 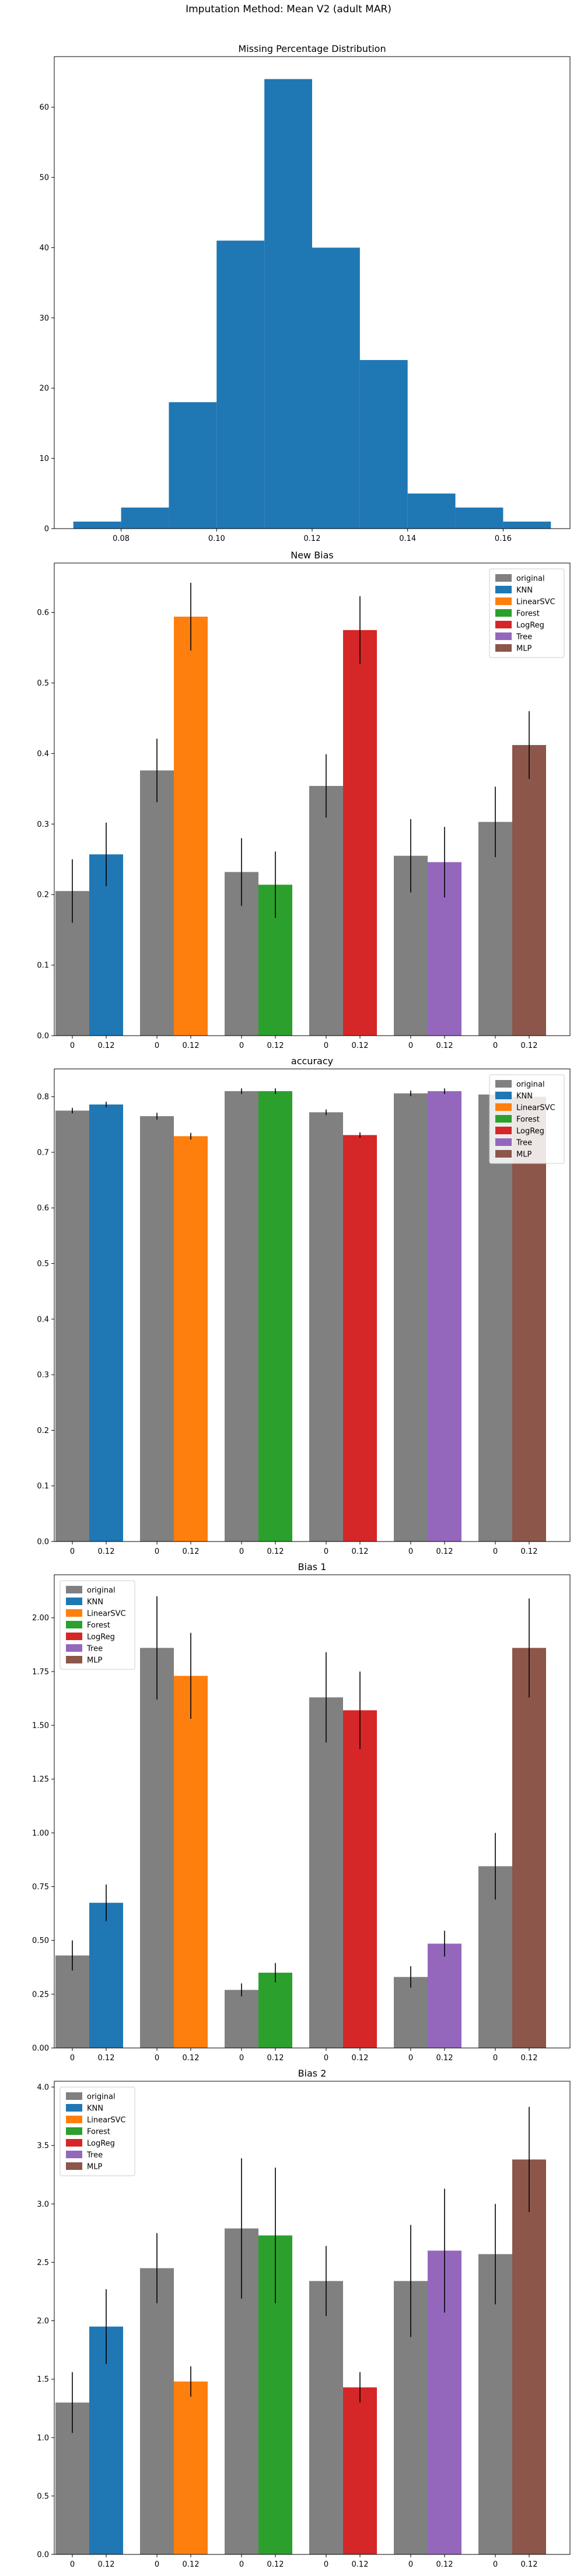 I want to click on y-tick-label: 60, so click(x=44, y=107).